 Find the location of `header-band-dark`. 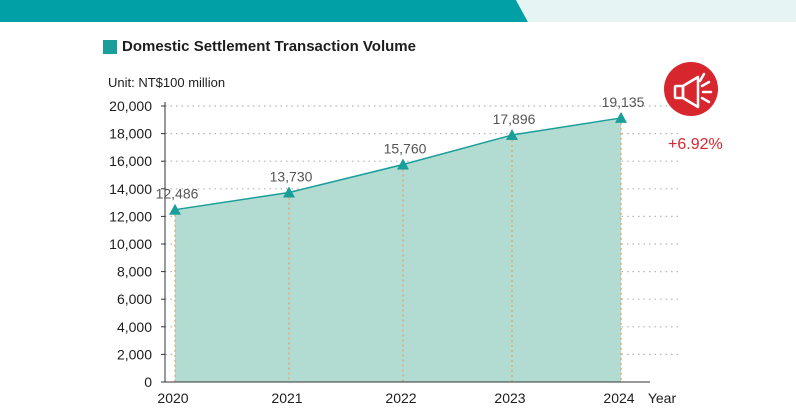

header-band-dark is located at coordinates (264, 11).